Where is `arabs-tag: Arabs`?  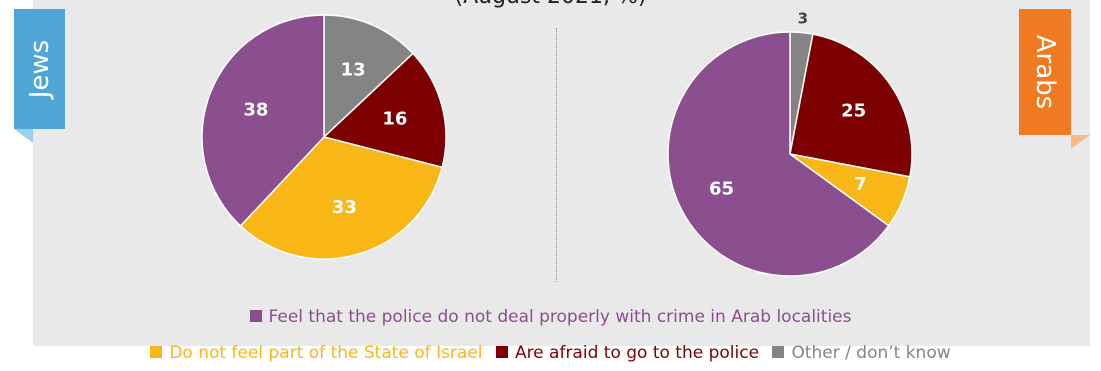 arabs-tag: Arabs is located at coordinates (1045, 72).